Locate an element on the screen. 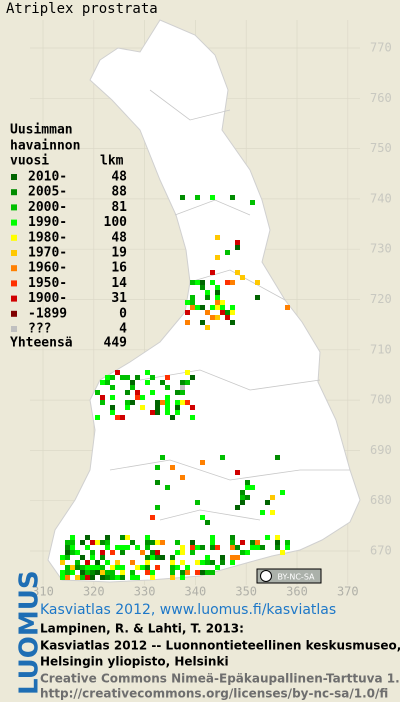 The width and height of the screenshot is (400, 702). legend-count: 0 is located at coordinates (123, 313).